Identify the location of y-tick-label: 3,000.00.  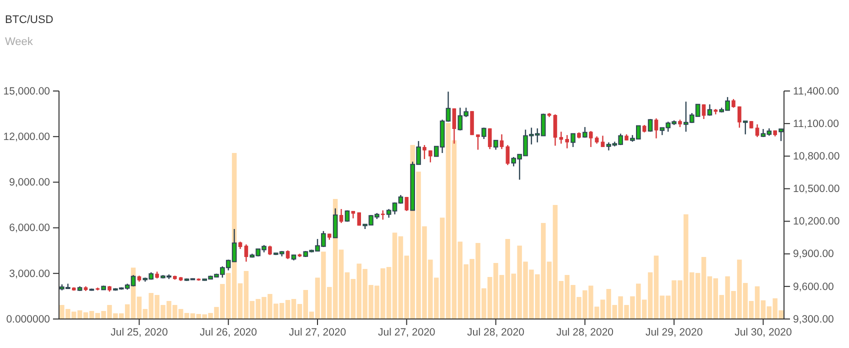
(29, 274).